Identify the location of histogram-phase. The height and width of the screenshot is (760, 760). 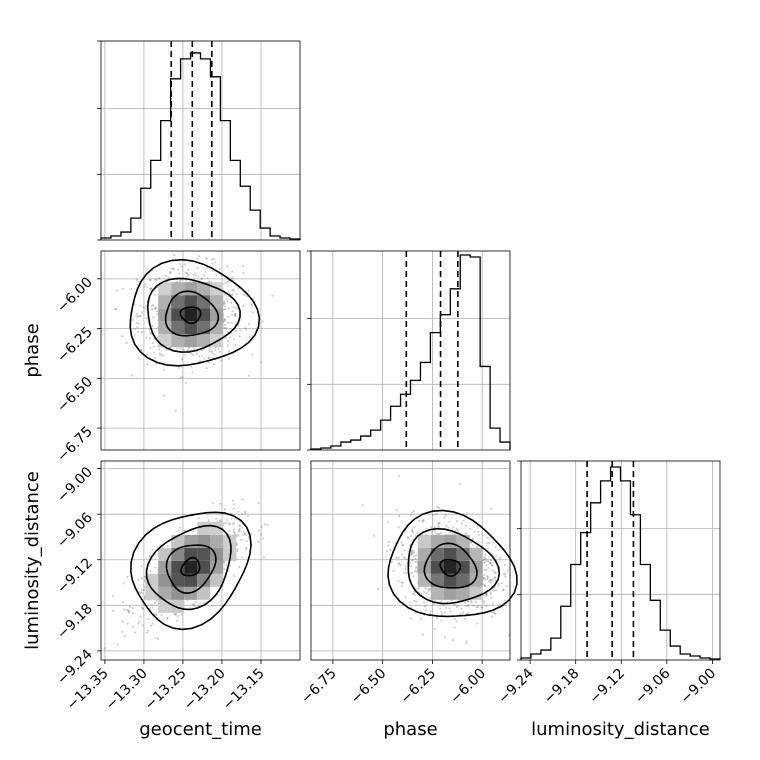
(410, 352).